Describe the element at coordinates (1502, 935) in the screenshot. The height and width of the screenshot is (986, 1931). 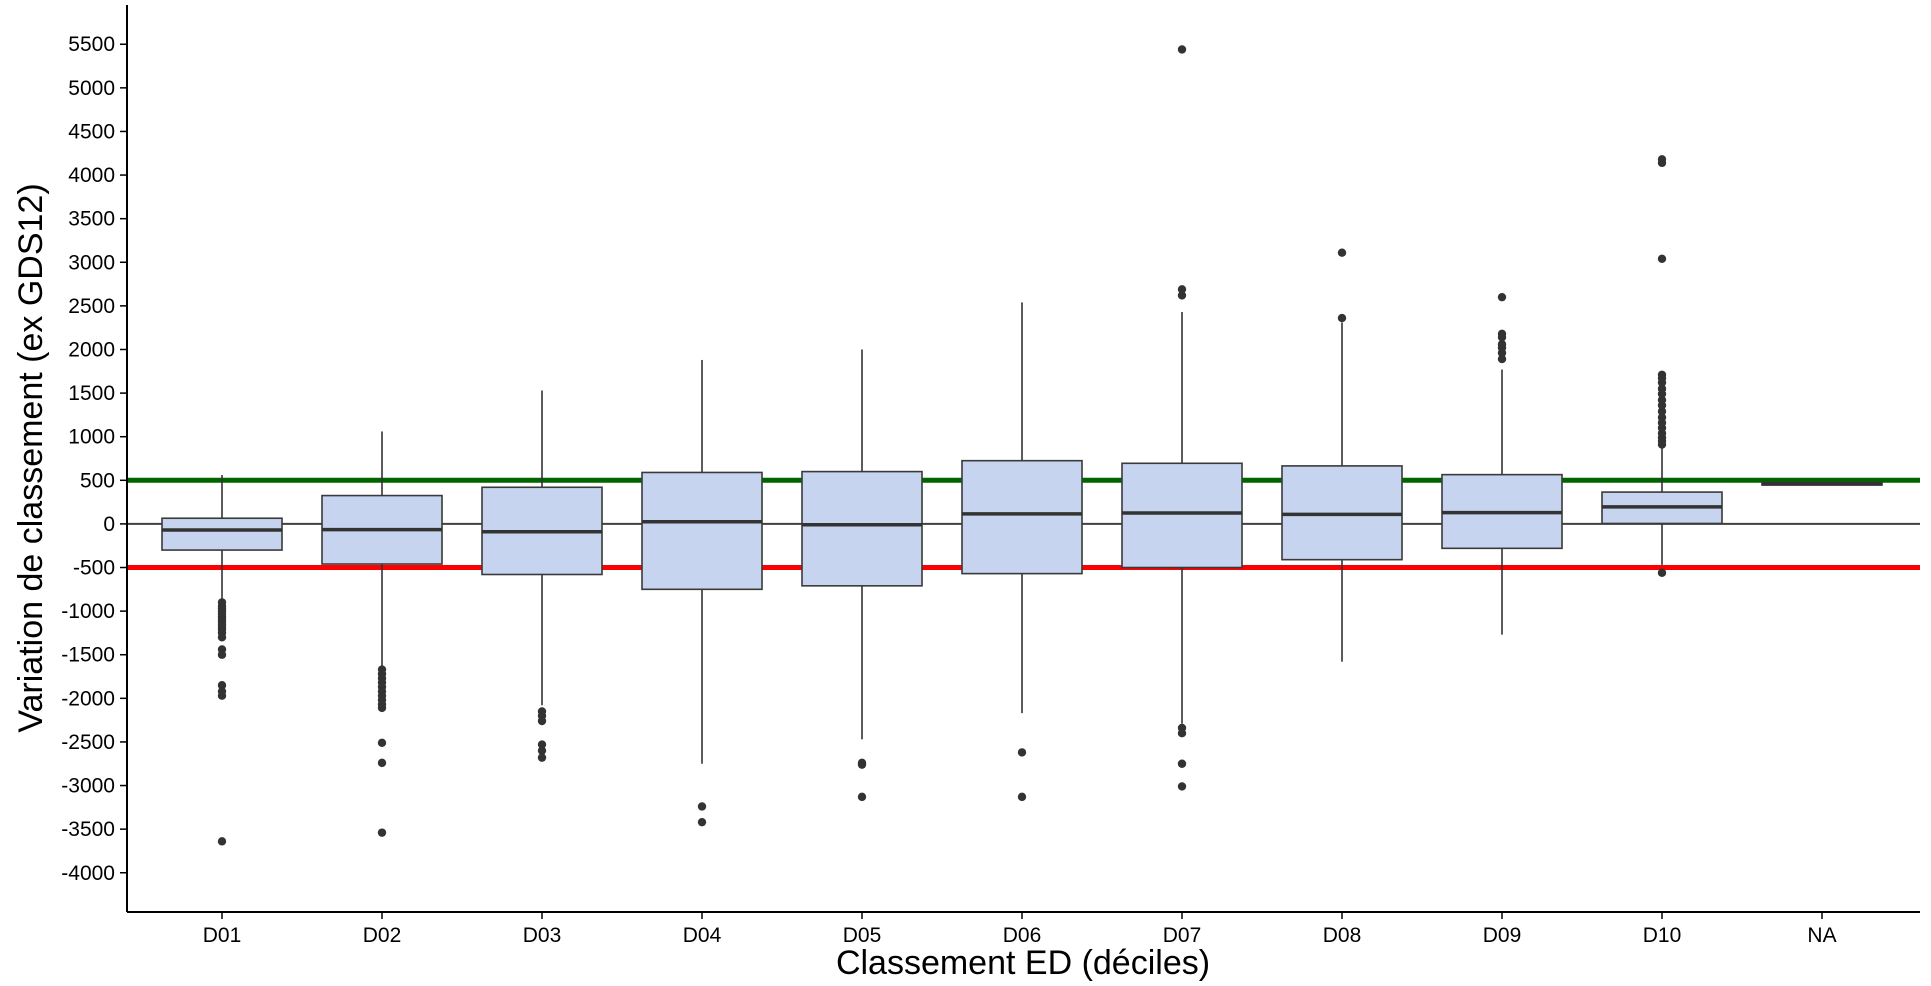
I see `x-tick-label: D09` at that location.